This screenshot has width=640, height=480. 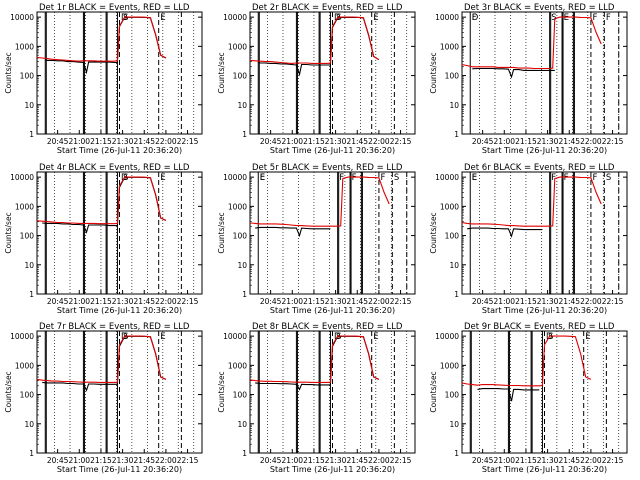 What do you see at coordinates (114, 168) in the screenshot?
I see `panel-title: Det 4r BLACK = Events, RED = LLD` at bounding box center [114, 168].